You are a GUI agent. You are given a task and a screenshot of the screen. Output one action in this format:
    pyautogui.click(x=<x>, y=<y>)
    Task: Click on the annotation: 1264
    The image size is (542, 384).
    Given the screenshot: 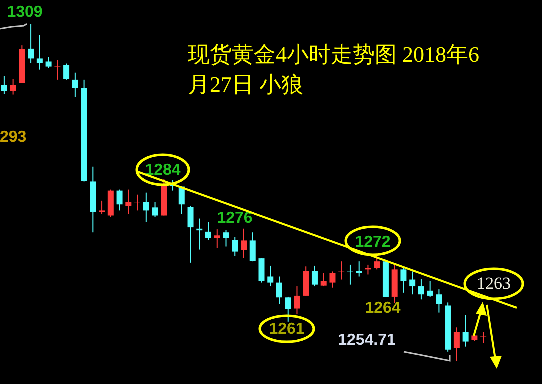 What is the action you would take?
    pyautogui.click(x=383, y=308)
    